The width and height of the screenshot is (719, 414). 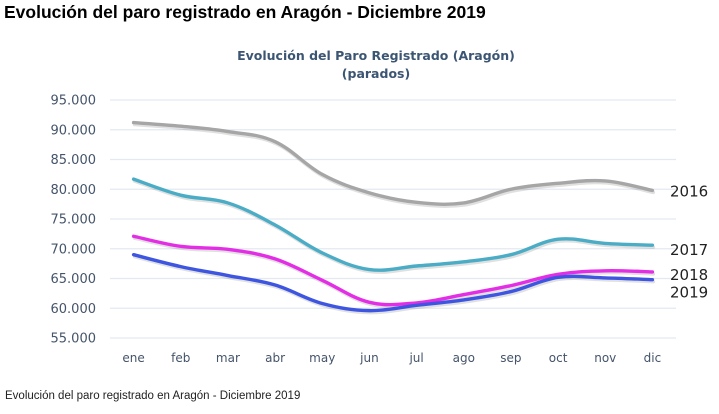 What do you see at coordinates (275, 358) in the screenshot?
I see `x-tick-label: abr` at bounding box center [275, 358].